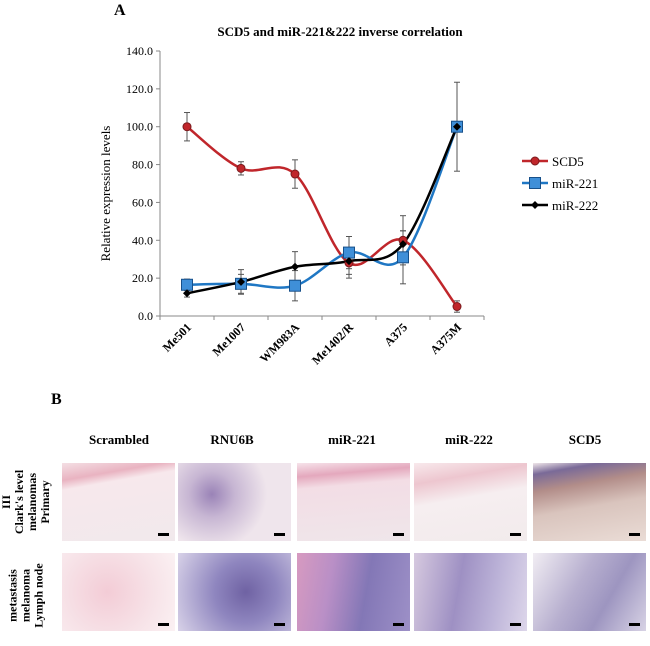  What do you see at coordinates (177, 337) in the screenshot?
I see `x-tick-label: Me501` at bounding box center [177, 337].